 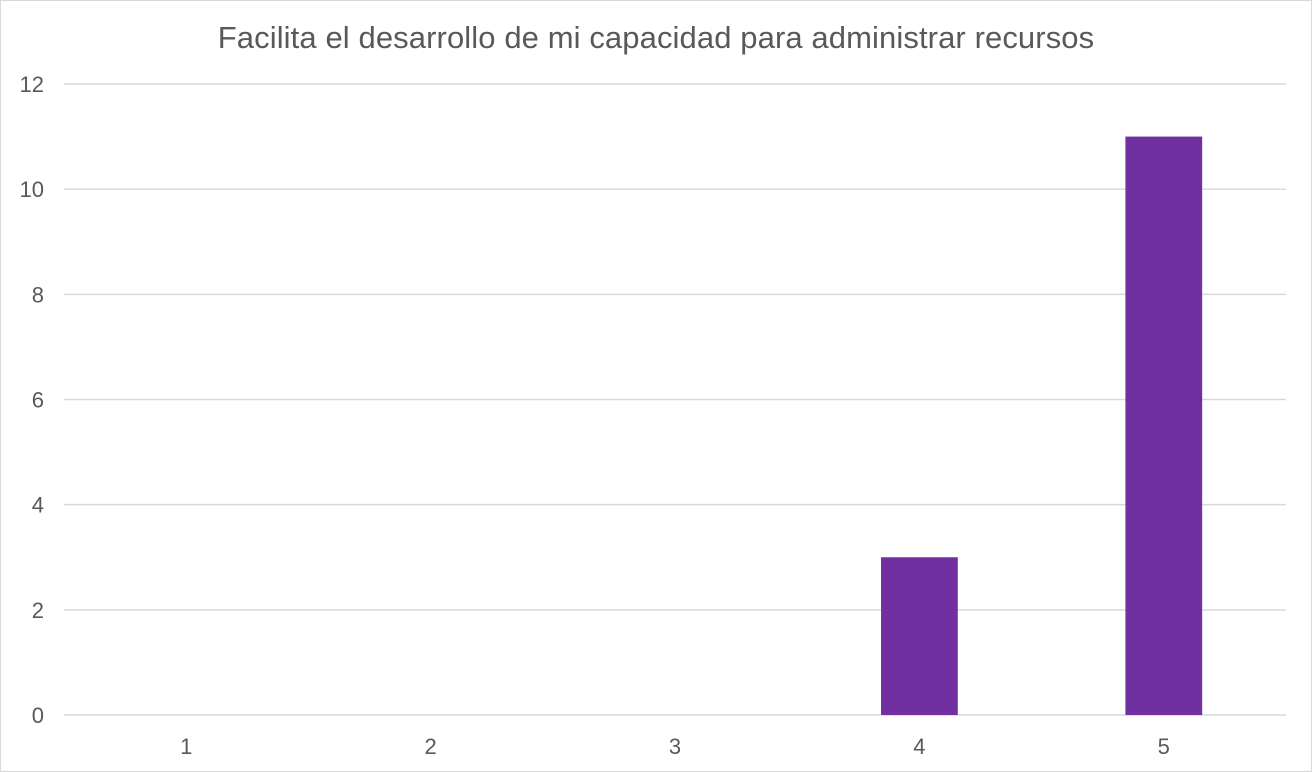 I want to click on x-tick-label: 3, so click(x=675, y=746).